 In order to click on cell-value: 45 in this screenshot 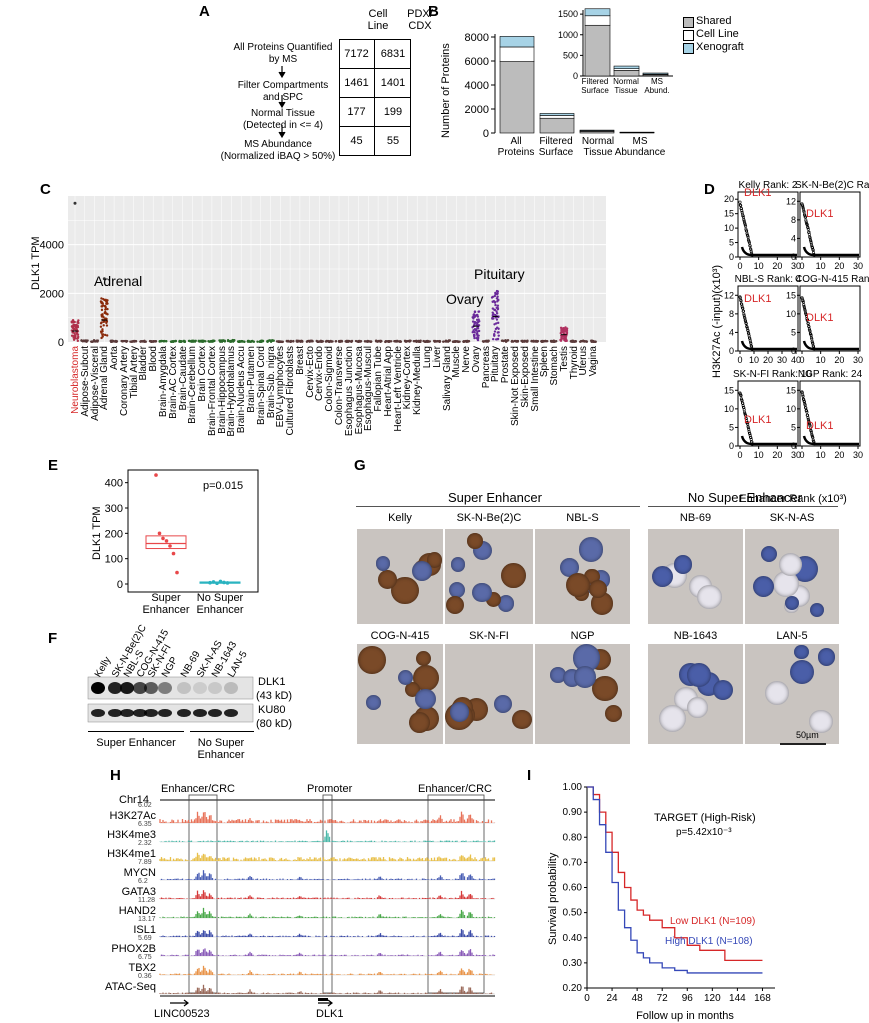, I will do `click(356, 141)`.